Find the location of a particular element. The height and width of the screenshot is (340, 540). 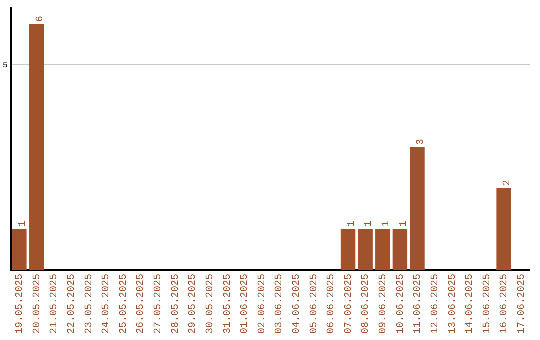

data-label: 6 is located at coordinates (40, 19).